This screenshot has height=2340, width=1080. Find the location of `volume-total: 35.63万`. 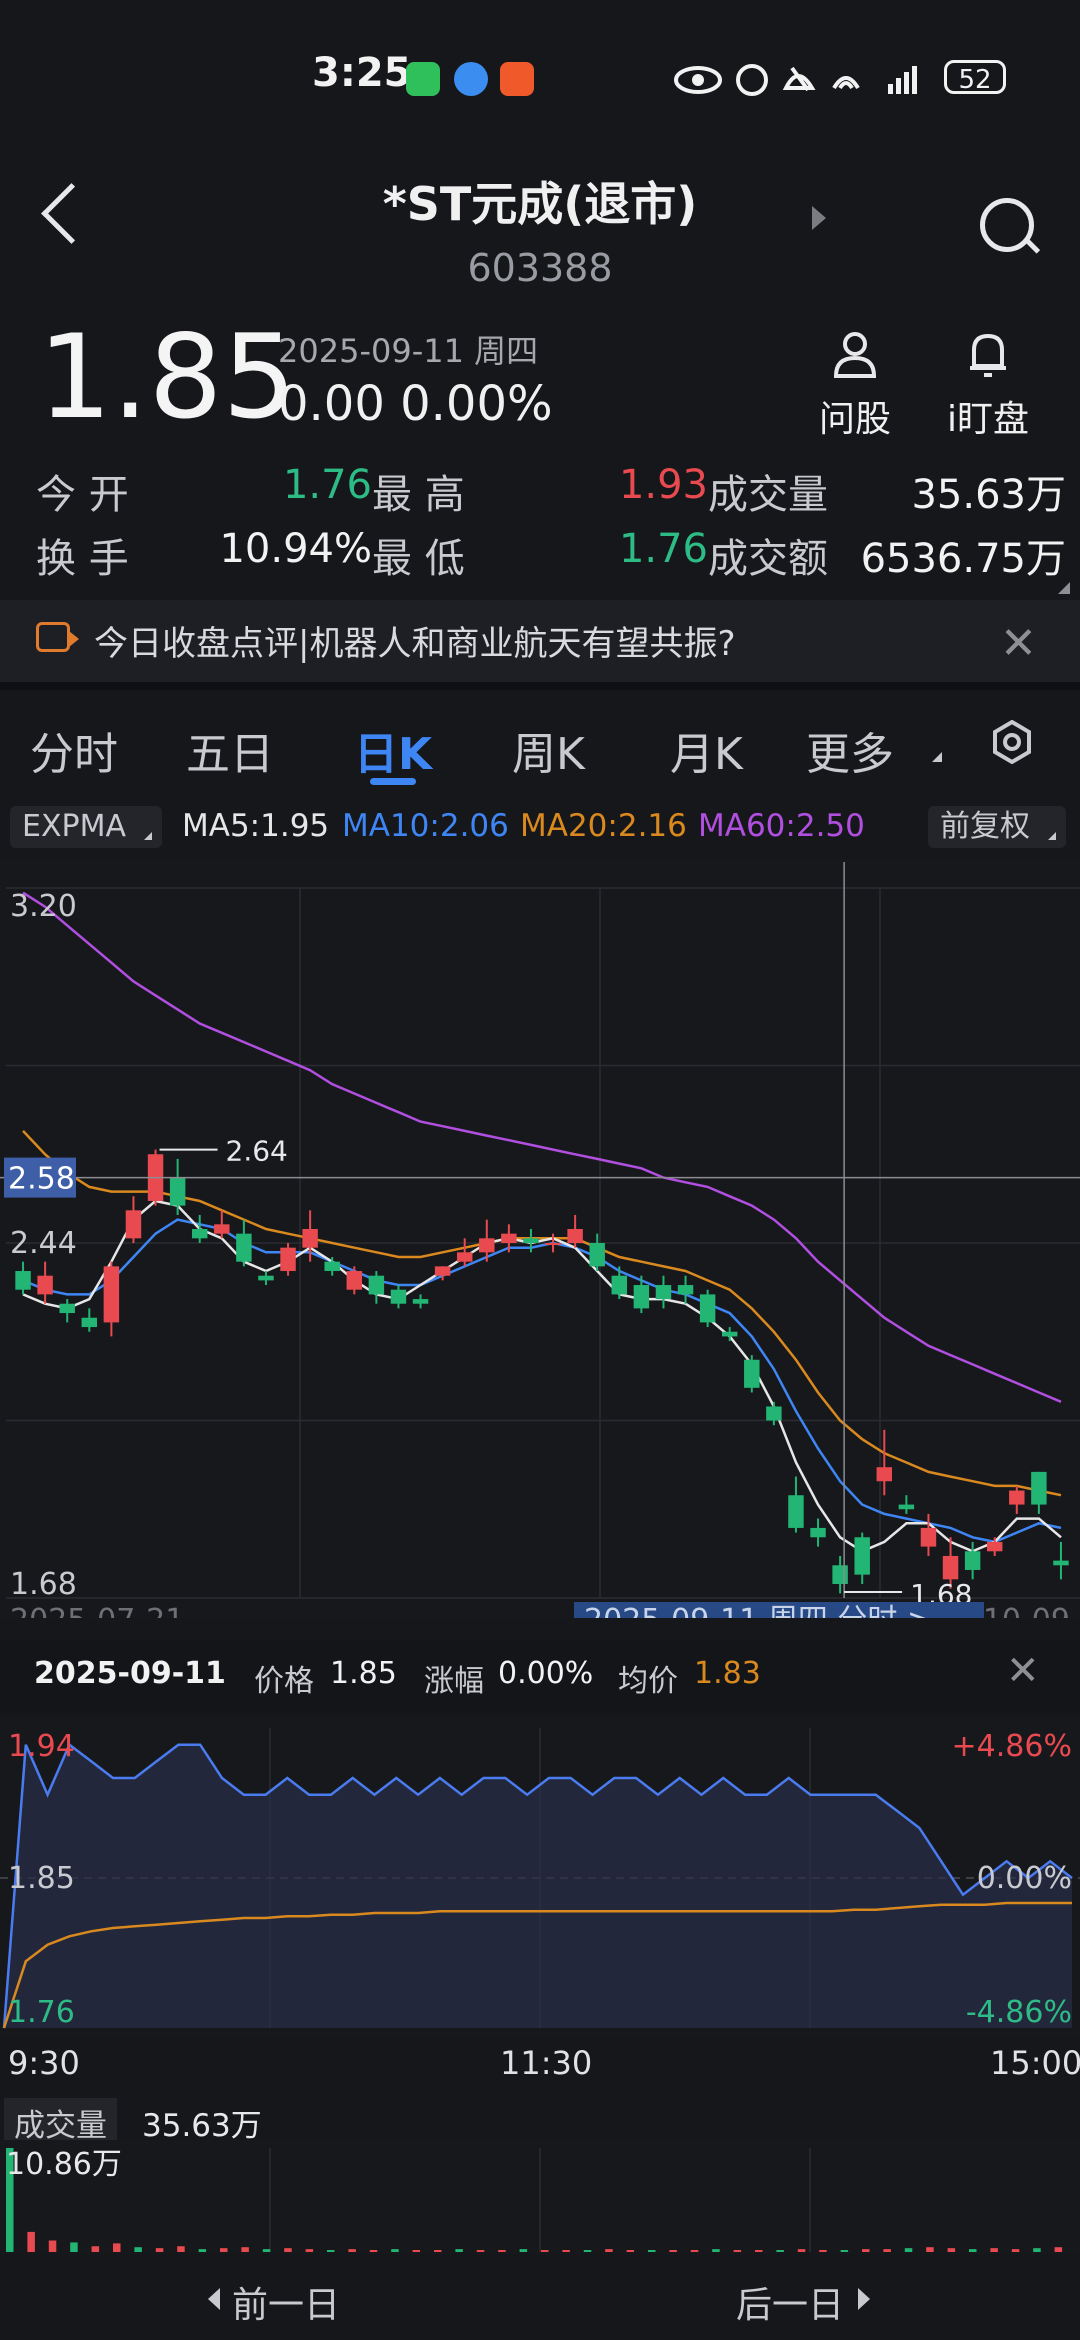

volume-total: 35.63万 is located at coordinates (202, 2126).